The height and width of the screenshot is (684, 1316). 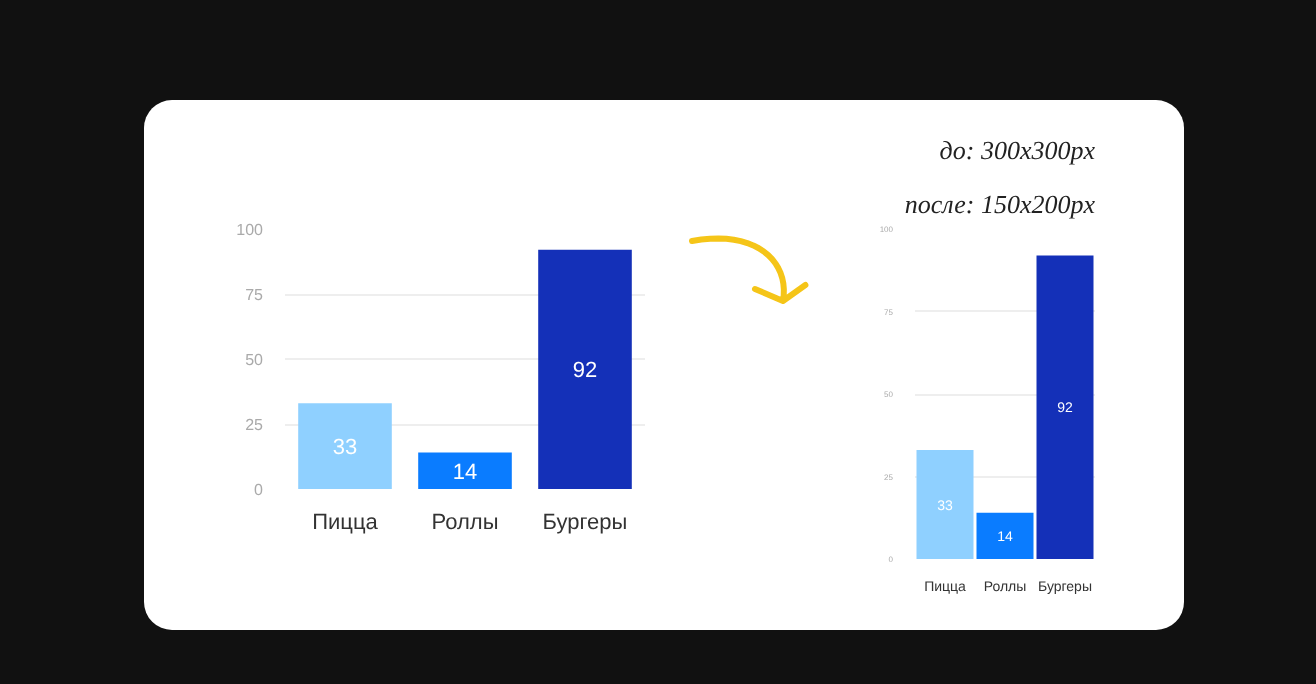 I want to click on y-tick-label: 75, so click(x=255, y=295).